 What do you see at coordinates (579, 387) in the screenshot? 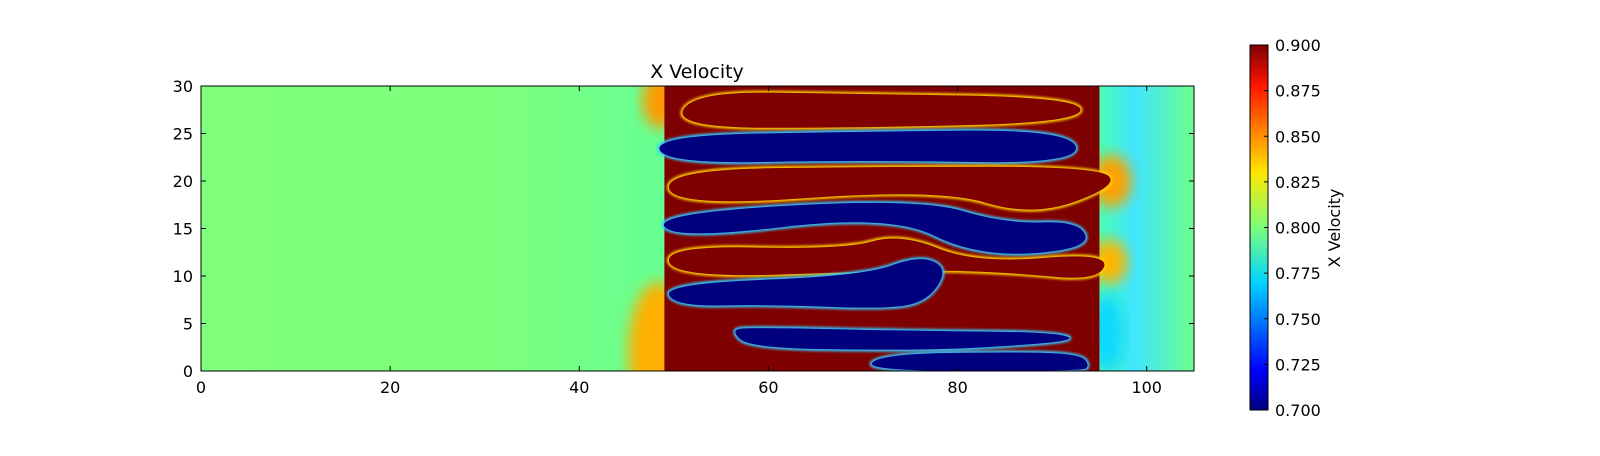
I see `x-tick-label: 40` at bounding box center [579, 387].